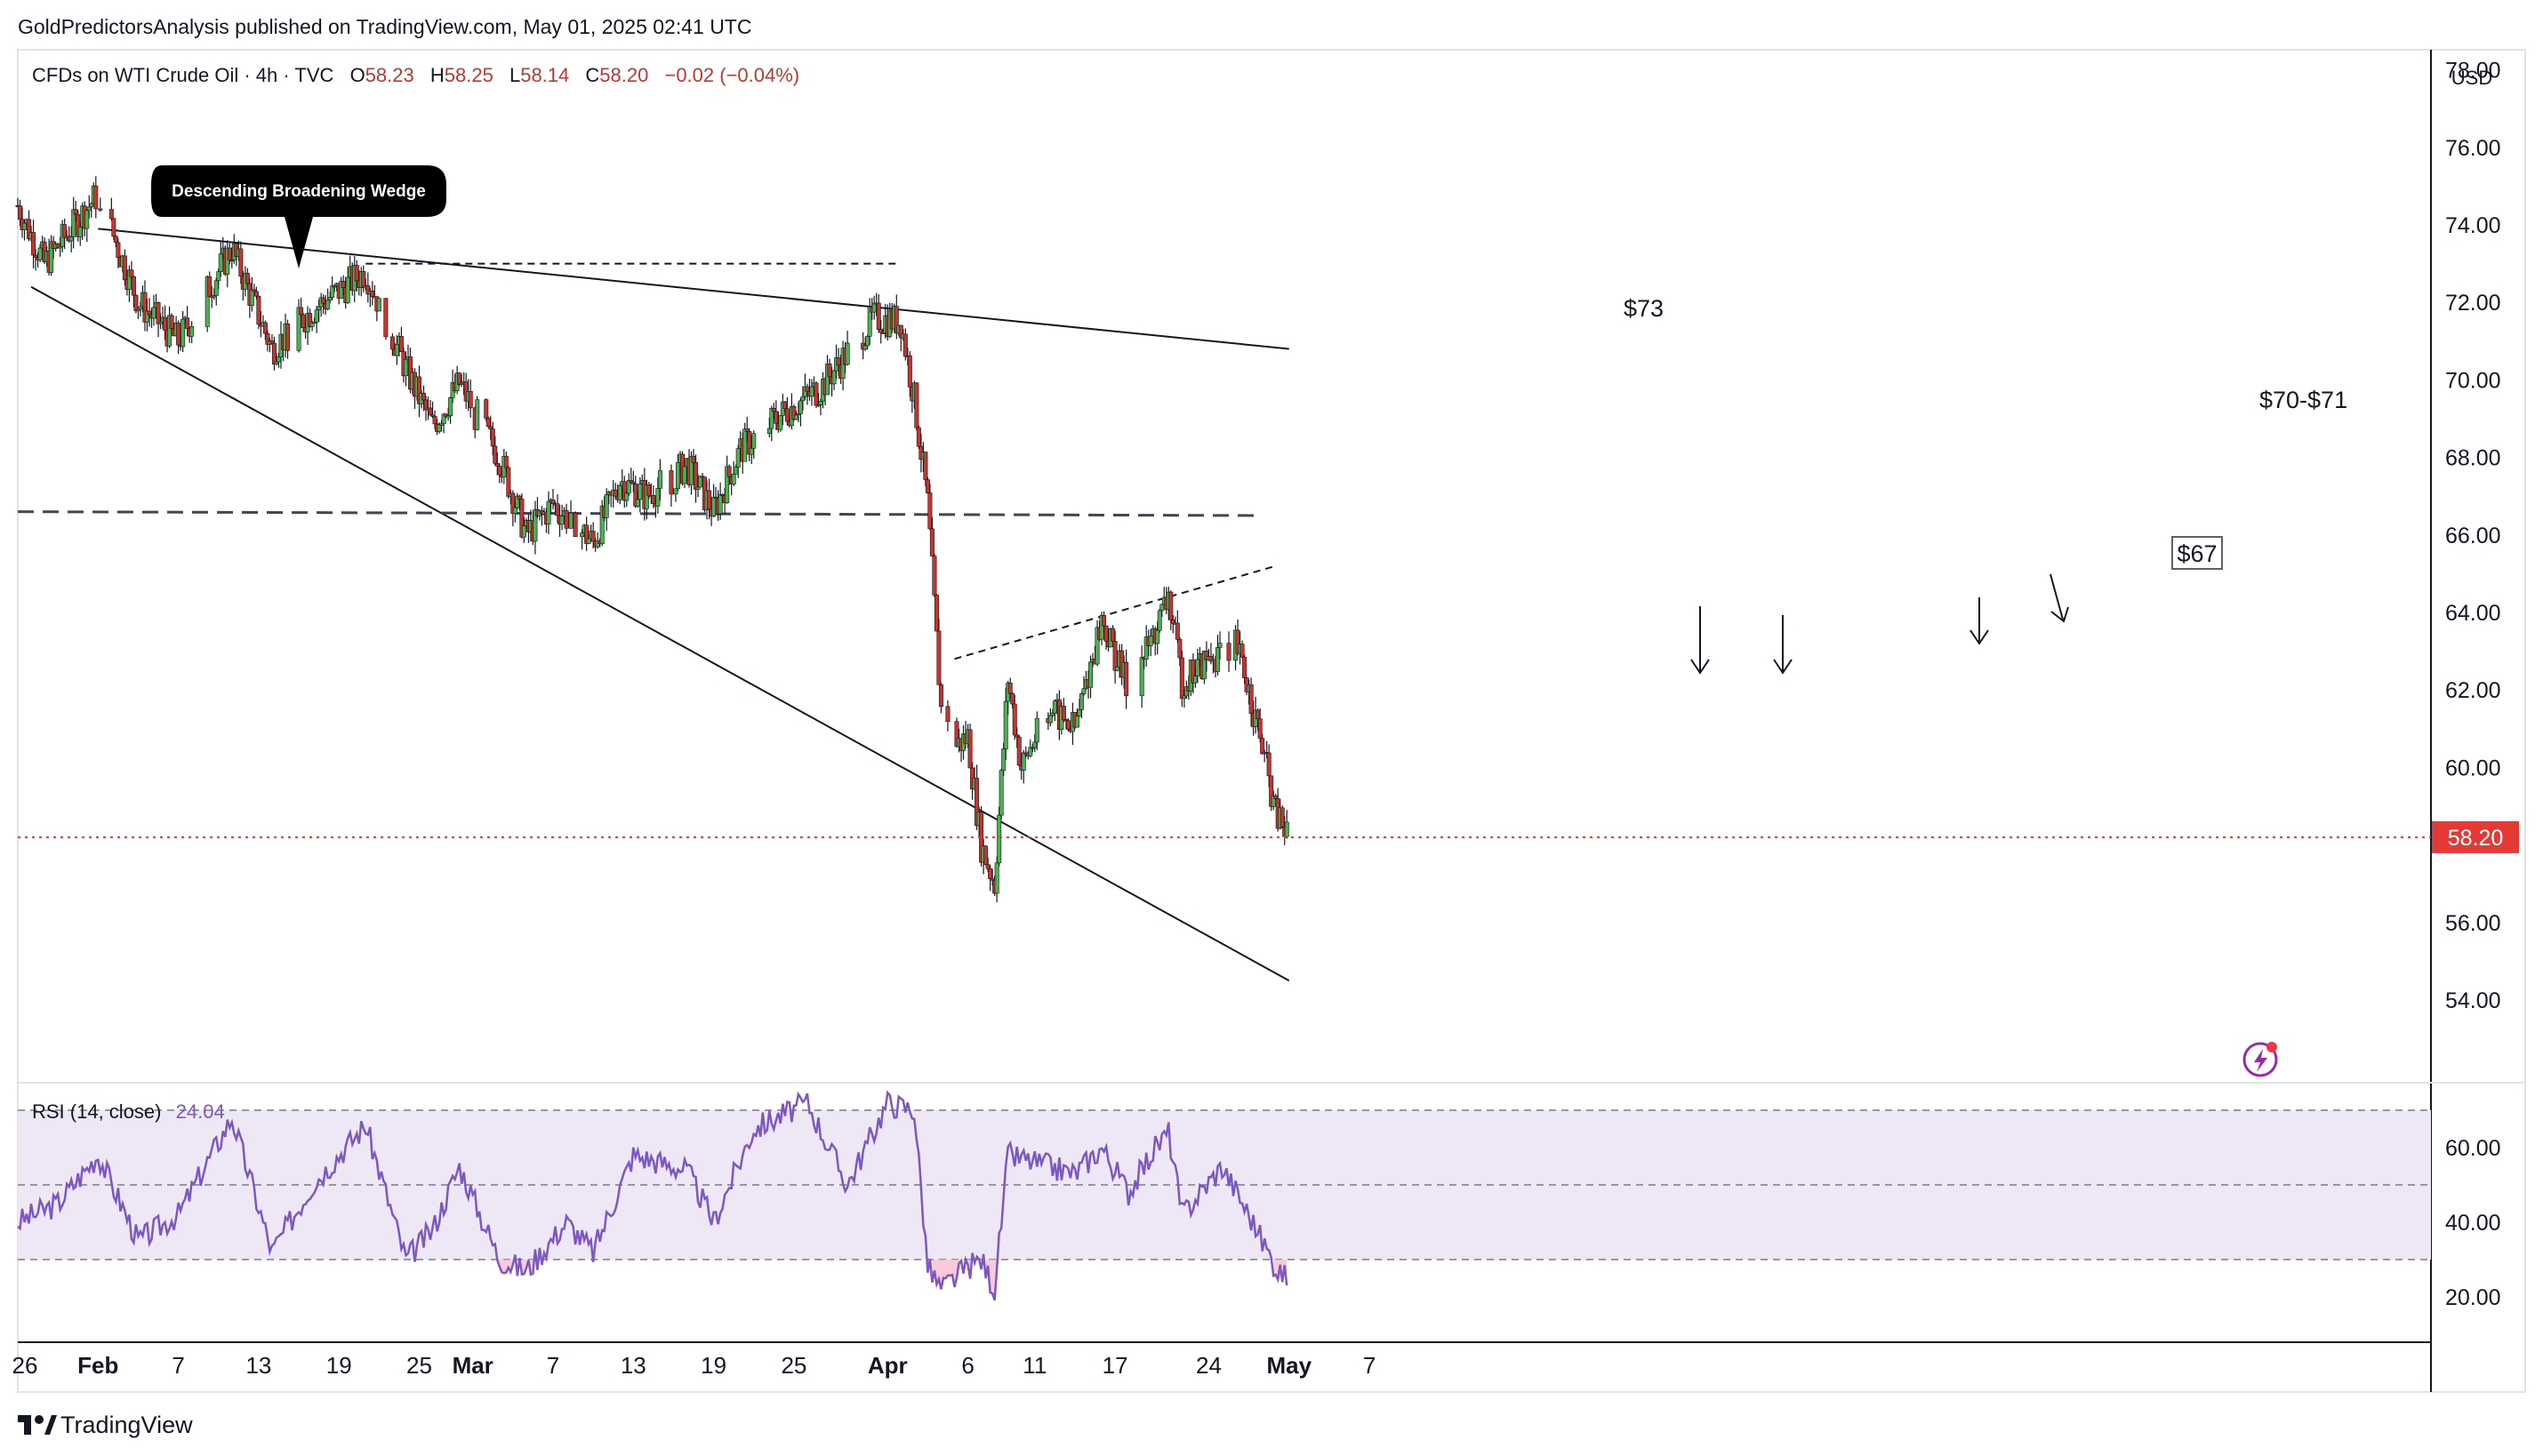 The height and width of the screenshot is (1456, 2543). Describe the element at coordinates (357, 75) in the screenshot. I see `open-label: O` at that location.